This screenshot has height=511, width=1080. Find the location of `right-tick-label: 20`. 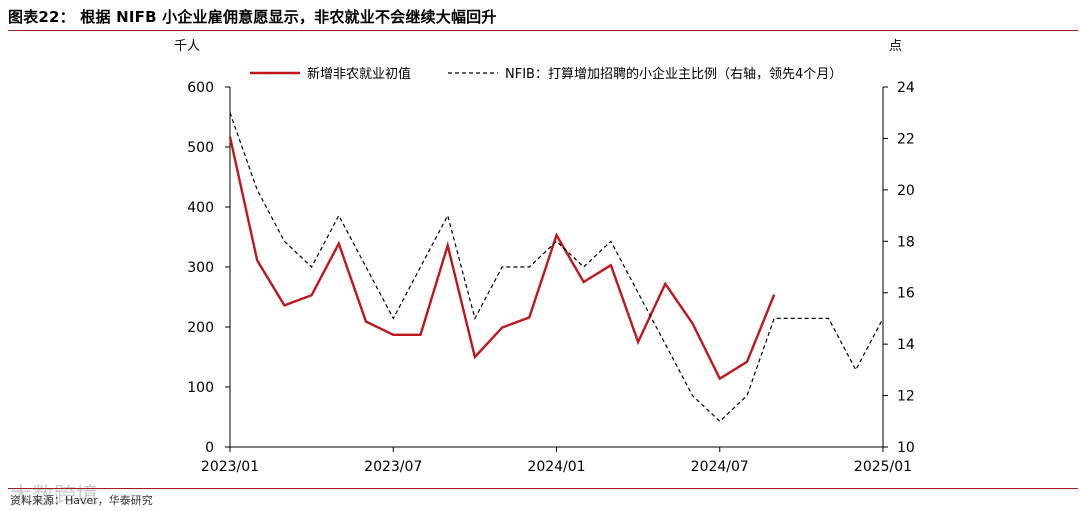

right-tick-label: 20 is located at coordinates (906, 191).